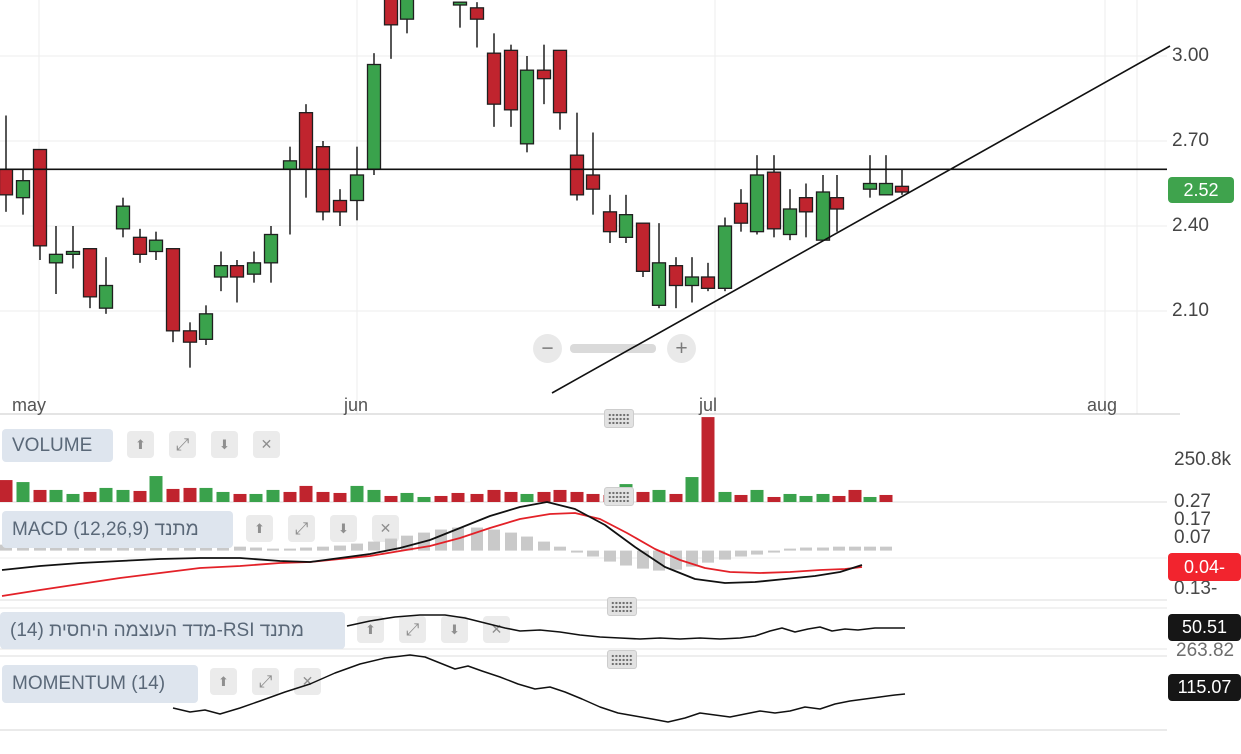  Describe the element at coordinates (1190, 310) in the screenshot. I see `price-tick-label: 2.10` at that location.